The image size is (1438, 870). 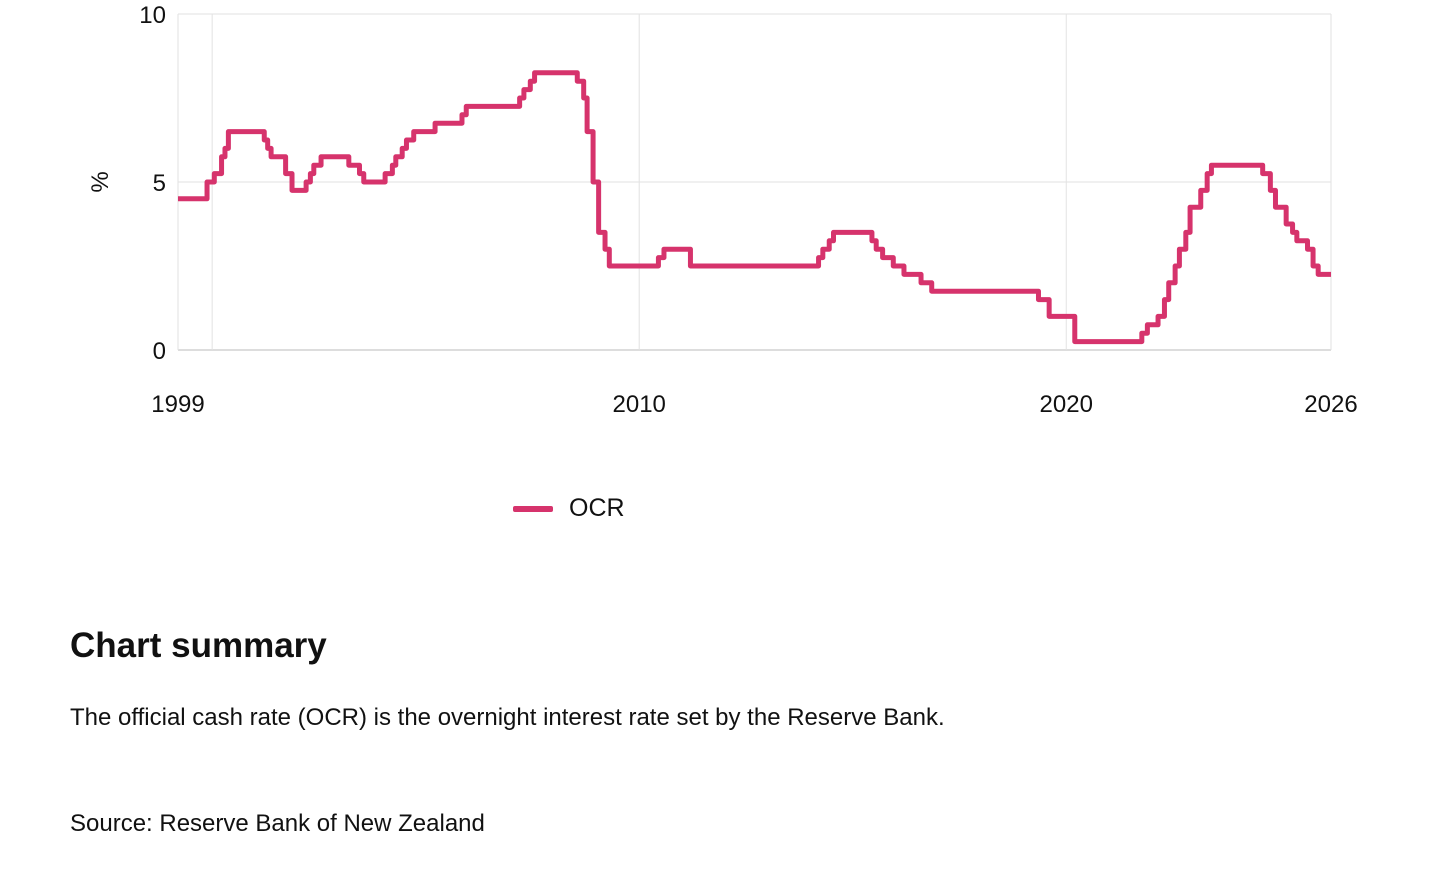 What do you see at coordinates (597, 508) in the screenshot?
I see `legend-label: OCR` at bounding box center [597, 508].